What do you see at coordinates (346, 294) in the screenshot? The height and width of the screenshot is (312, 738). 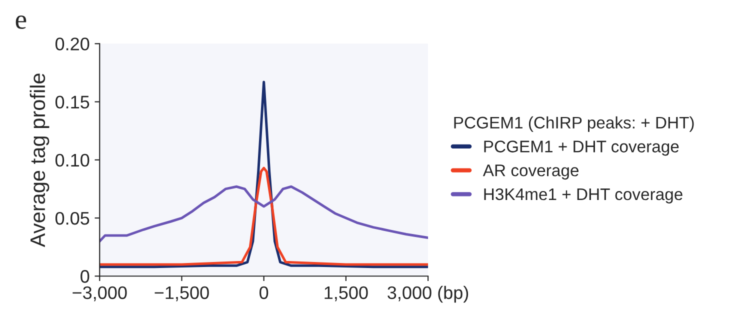 I see `x-tick-label: 1,500` at bounding box center [346, 294].